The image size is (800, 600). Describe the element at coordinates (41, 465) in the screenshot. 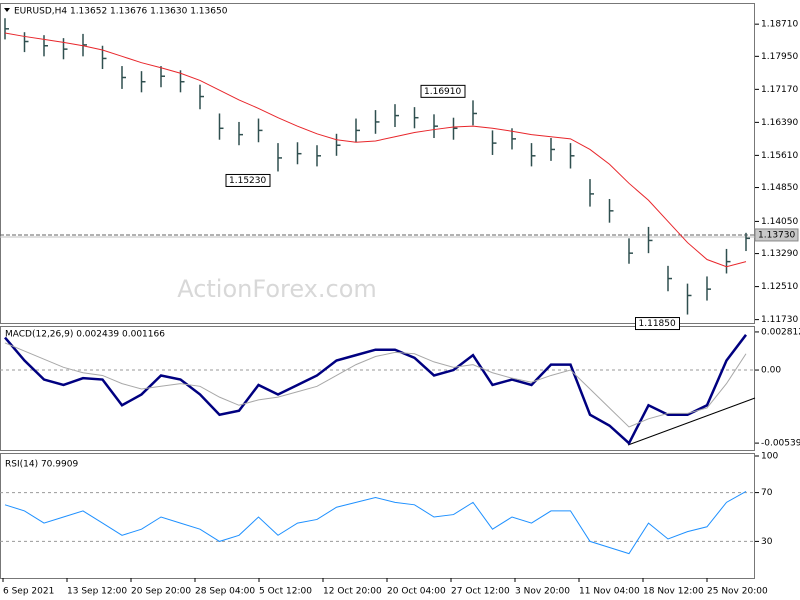

I see `panel-title: RSI(14) 70.9909` at that location.